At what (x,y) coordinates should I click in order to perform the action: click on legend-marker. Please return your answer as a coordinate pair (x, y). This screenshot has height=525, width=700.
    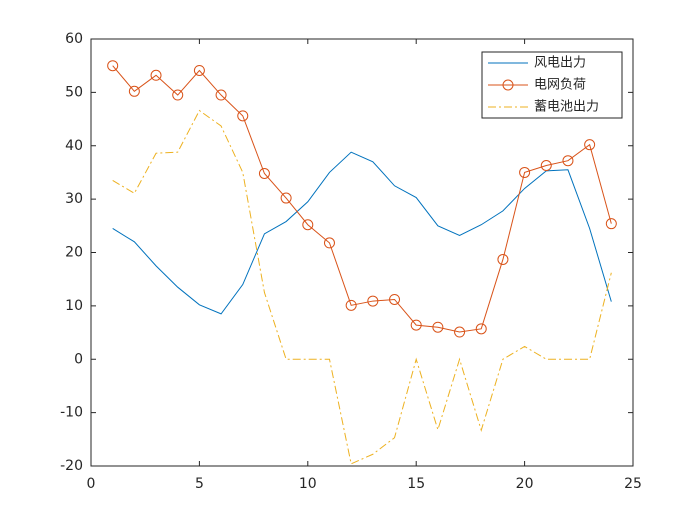
    Looking at the image, I should click on (508, 85).